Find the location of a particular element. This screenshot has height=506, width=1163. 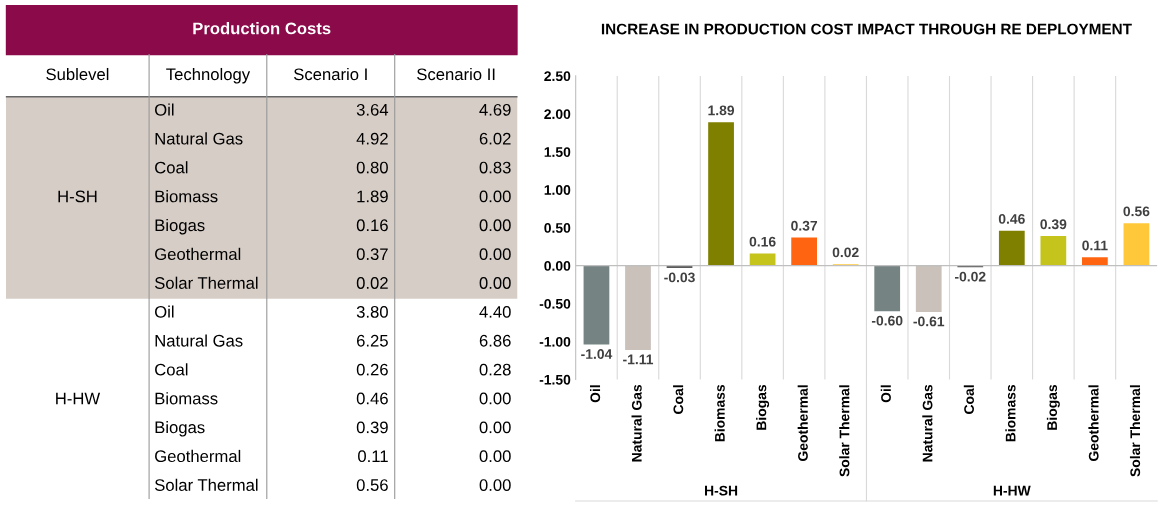

data-label: 0.16 is located at coordinates (762, 241).